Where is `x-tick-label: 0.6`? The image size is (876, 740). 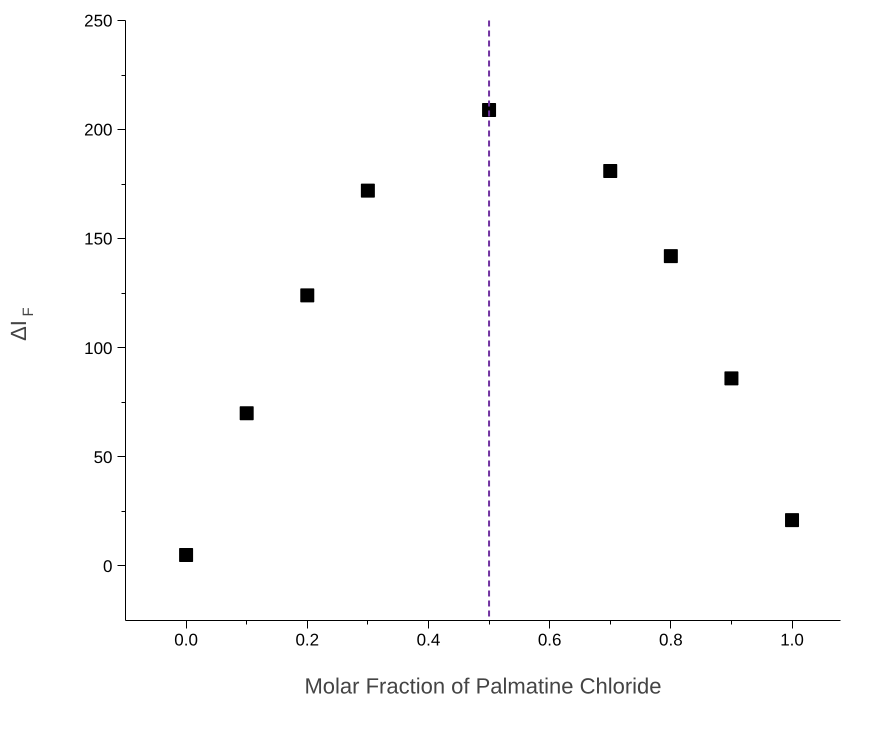 x-tick-label: 0.6 is located at coordinates (550, 640).